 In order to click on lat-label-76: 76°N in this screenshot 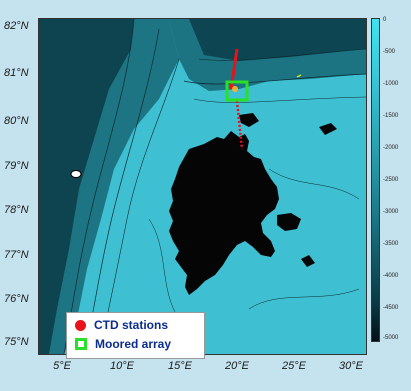, I will do `click(16, 299)`.